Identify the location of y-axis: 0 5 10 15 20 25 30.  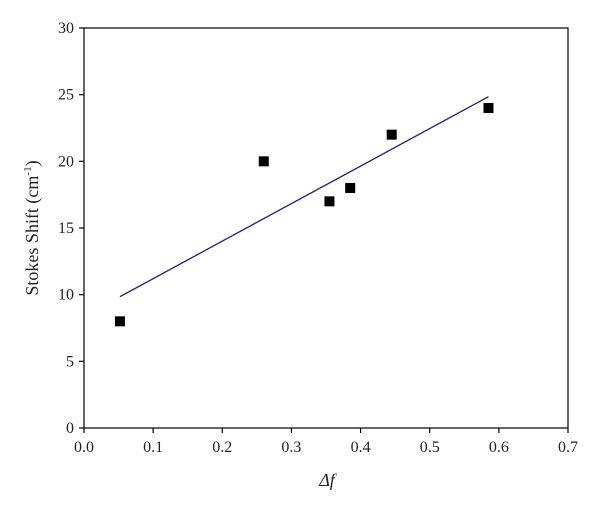
(71, 228).